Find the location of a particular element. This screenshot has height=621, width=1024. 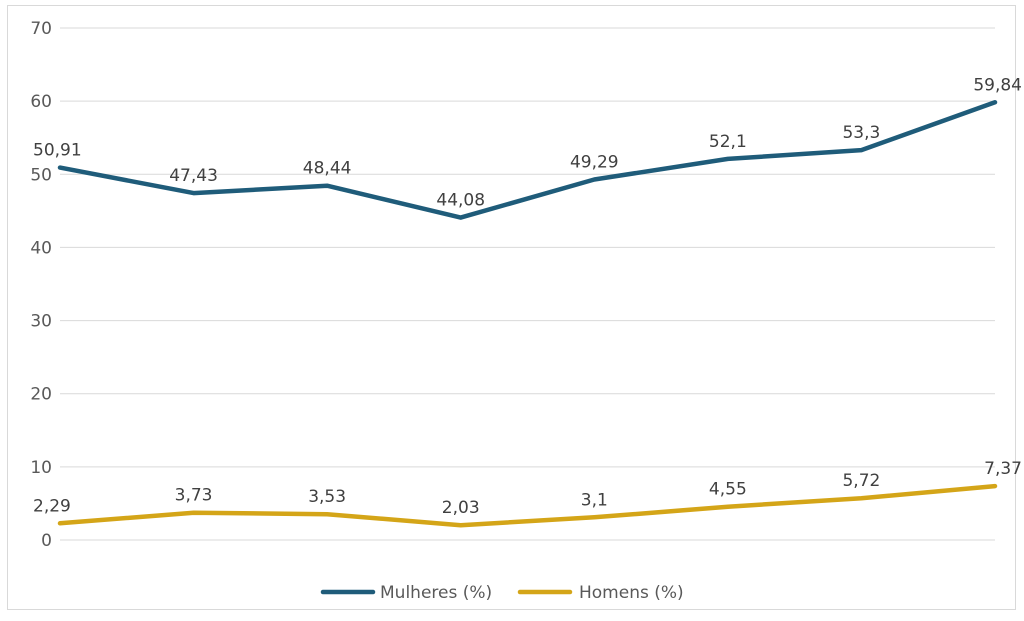

y-tick-label: 20 is located at coordinates (41, 395).